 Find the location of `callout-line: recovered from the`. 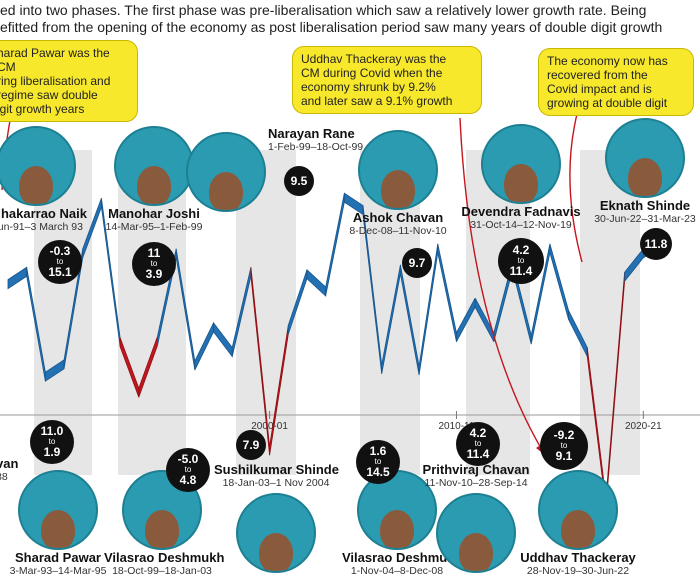

callout-line: recovered from the is located at coordinates (597, 75).